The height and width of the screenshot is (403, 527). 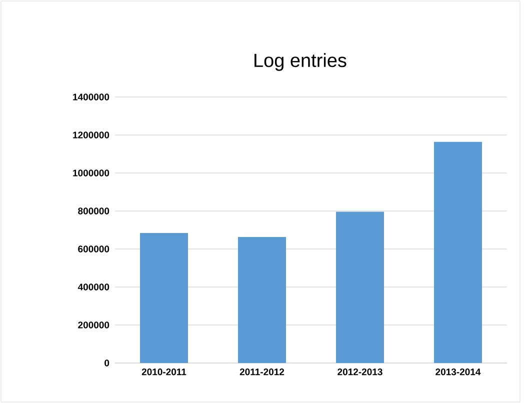 I want to click on y-tick-label: 1200000, so click(x=91, y=135).